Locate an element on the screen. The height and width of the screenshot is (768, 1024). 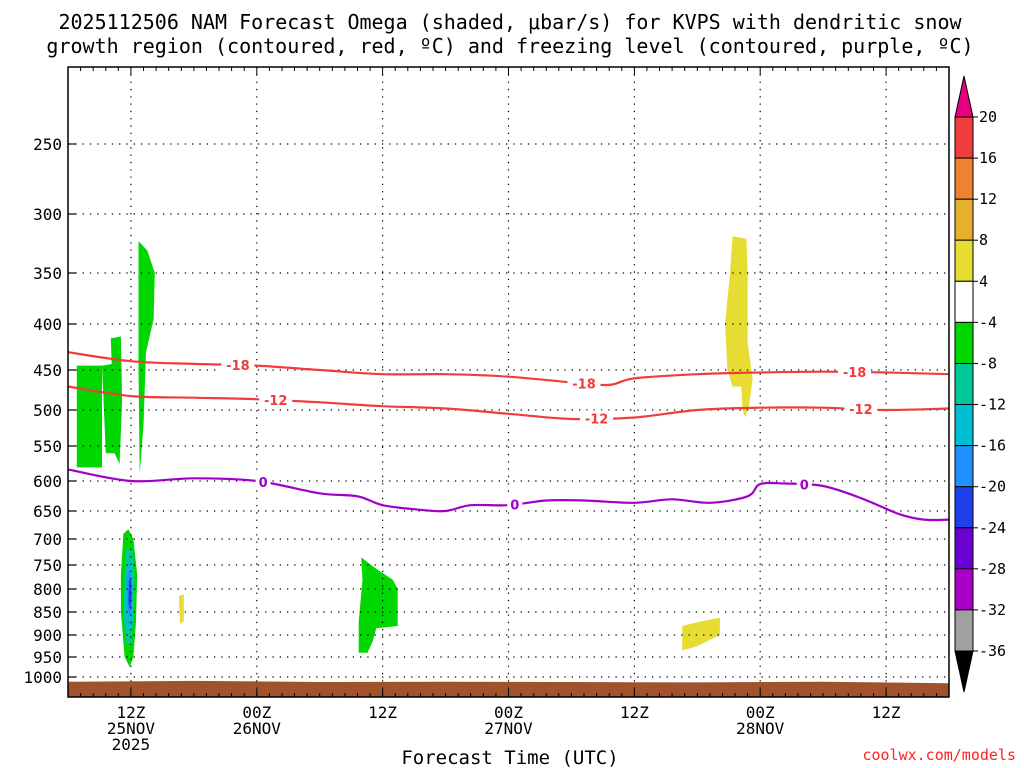
x-tick-label-h10-2: 26NOV is located at coordinates (257, 728).